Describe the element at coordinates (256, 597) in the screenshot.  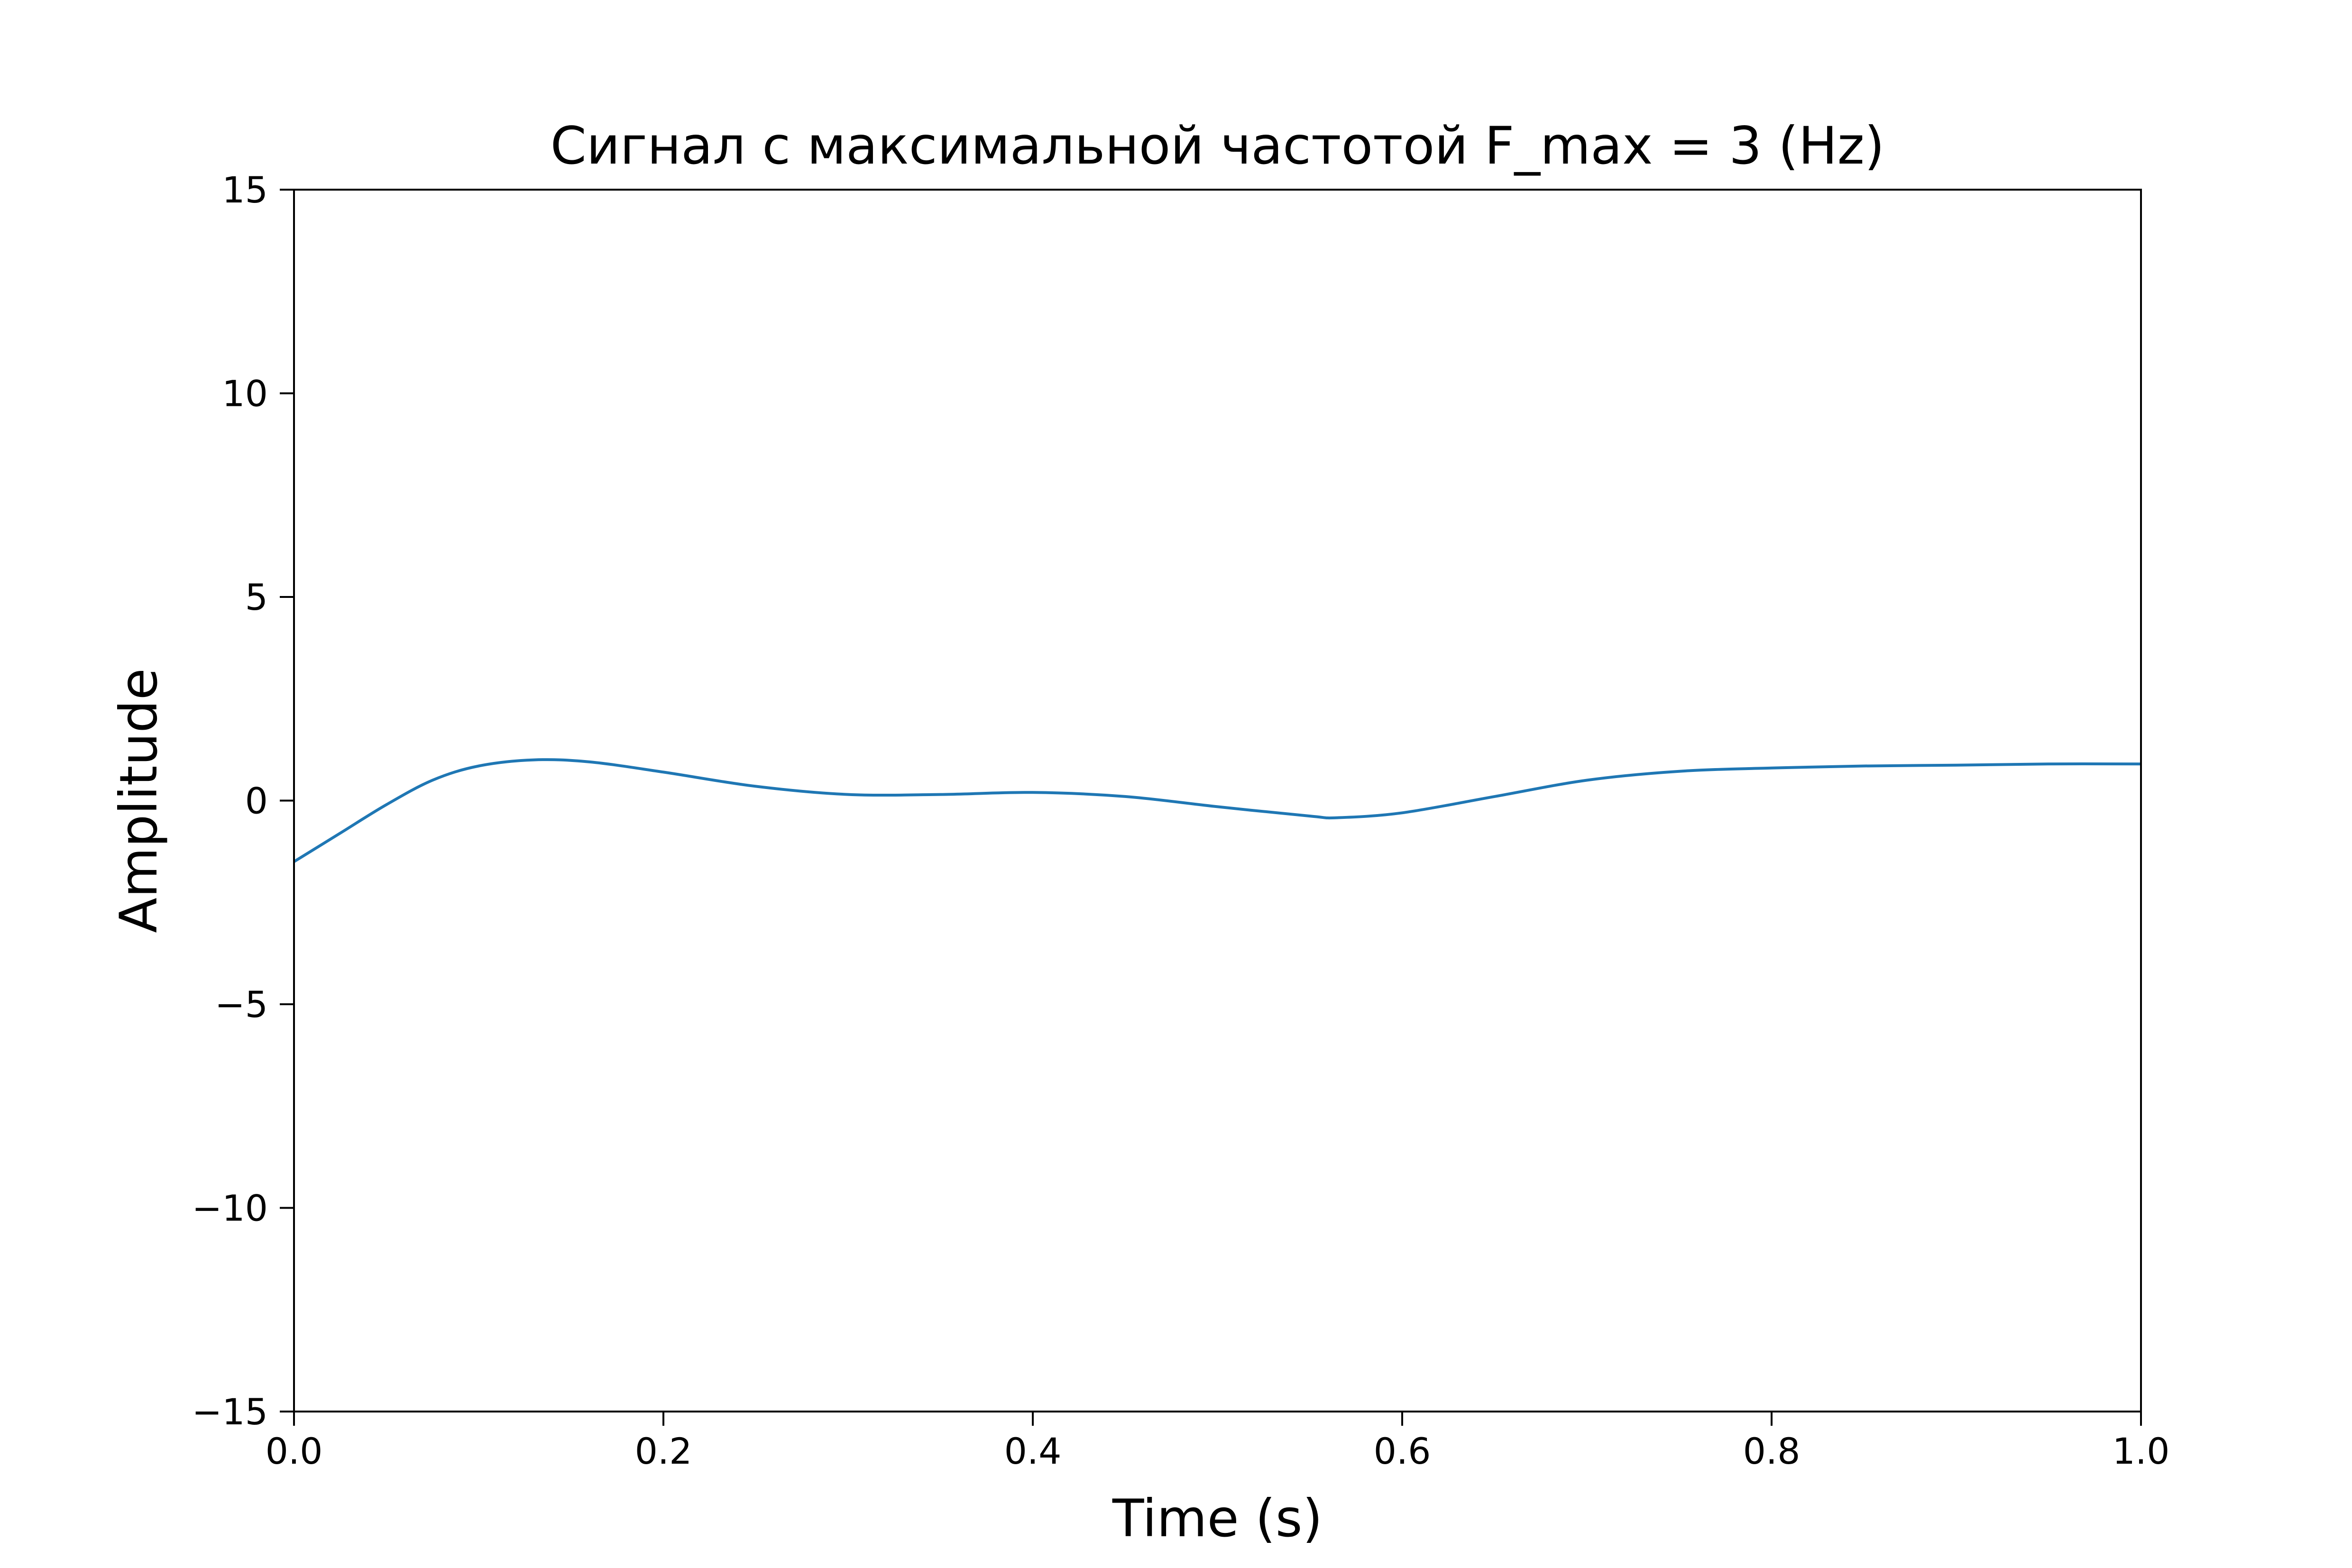
I see `y-tick-label: 5` at that location.